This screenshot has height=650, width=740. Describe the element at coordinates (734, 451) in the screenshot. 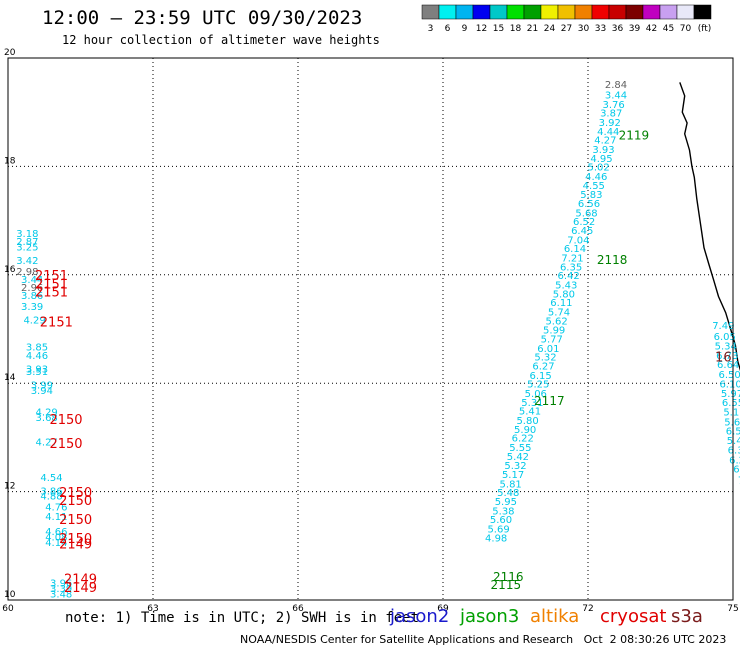

I see `swh-label: 6.31` at that location.